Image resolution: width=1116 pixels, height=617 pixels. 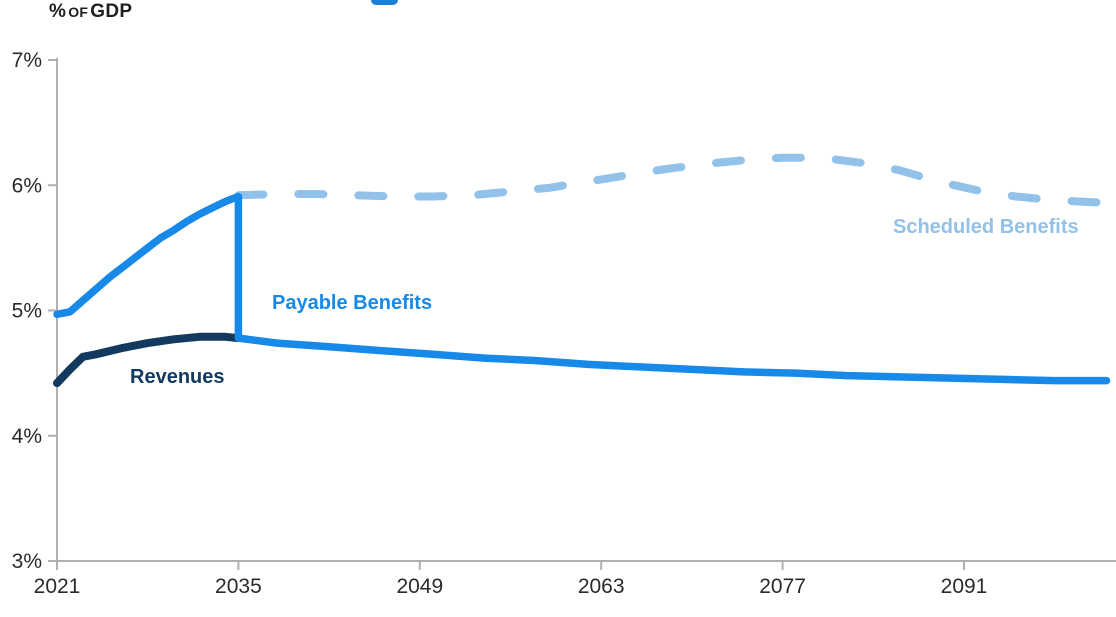 I want to click on y-tick-label: 3%, so click(x=27, y=561).